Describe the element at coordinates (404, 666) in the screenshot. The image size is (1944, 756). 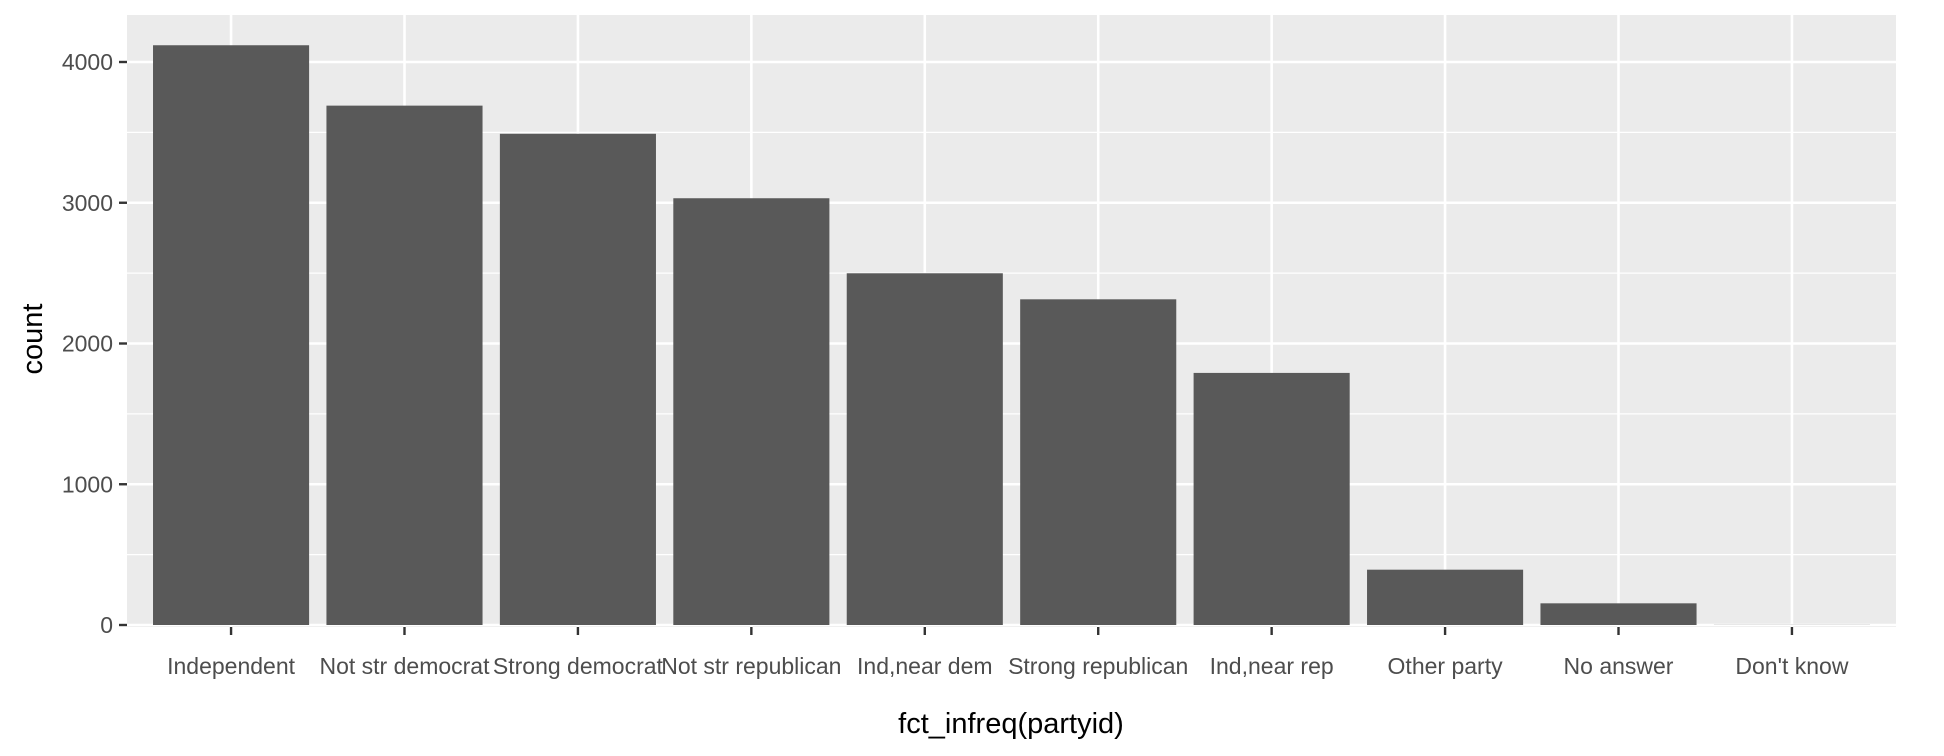
I see `x-tick-label: Not str democrat` at that location.